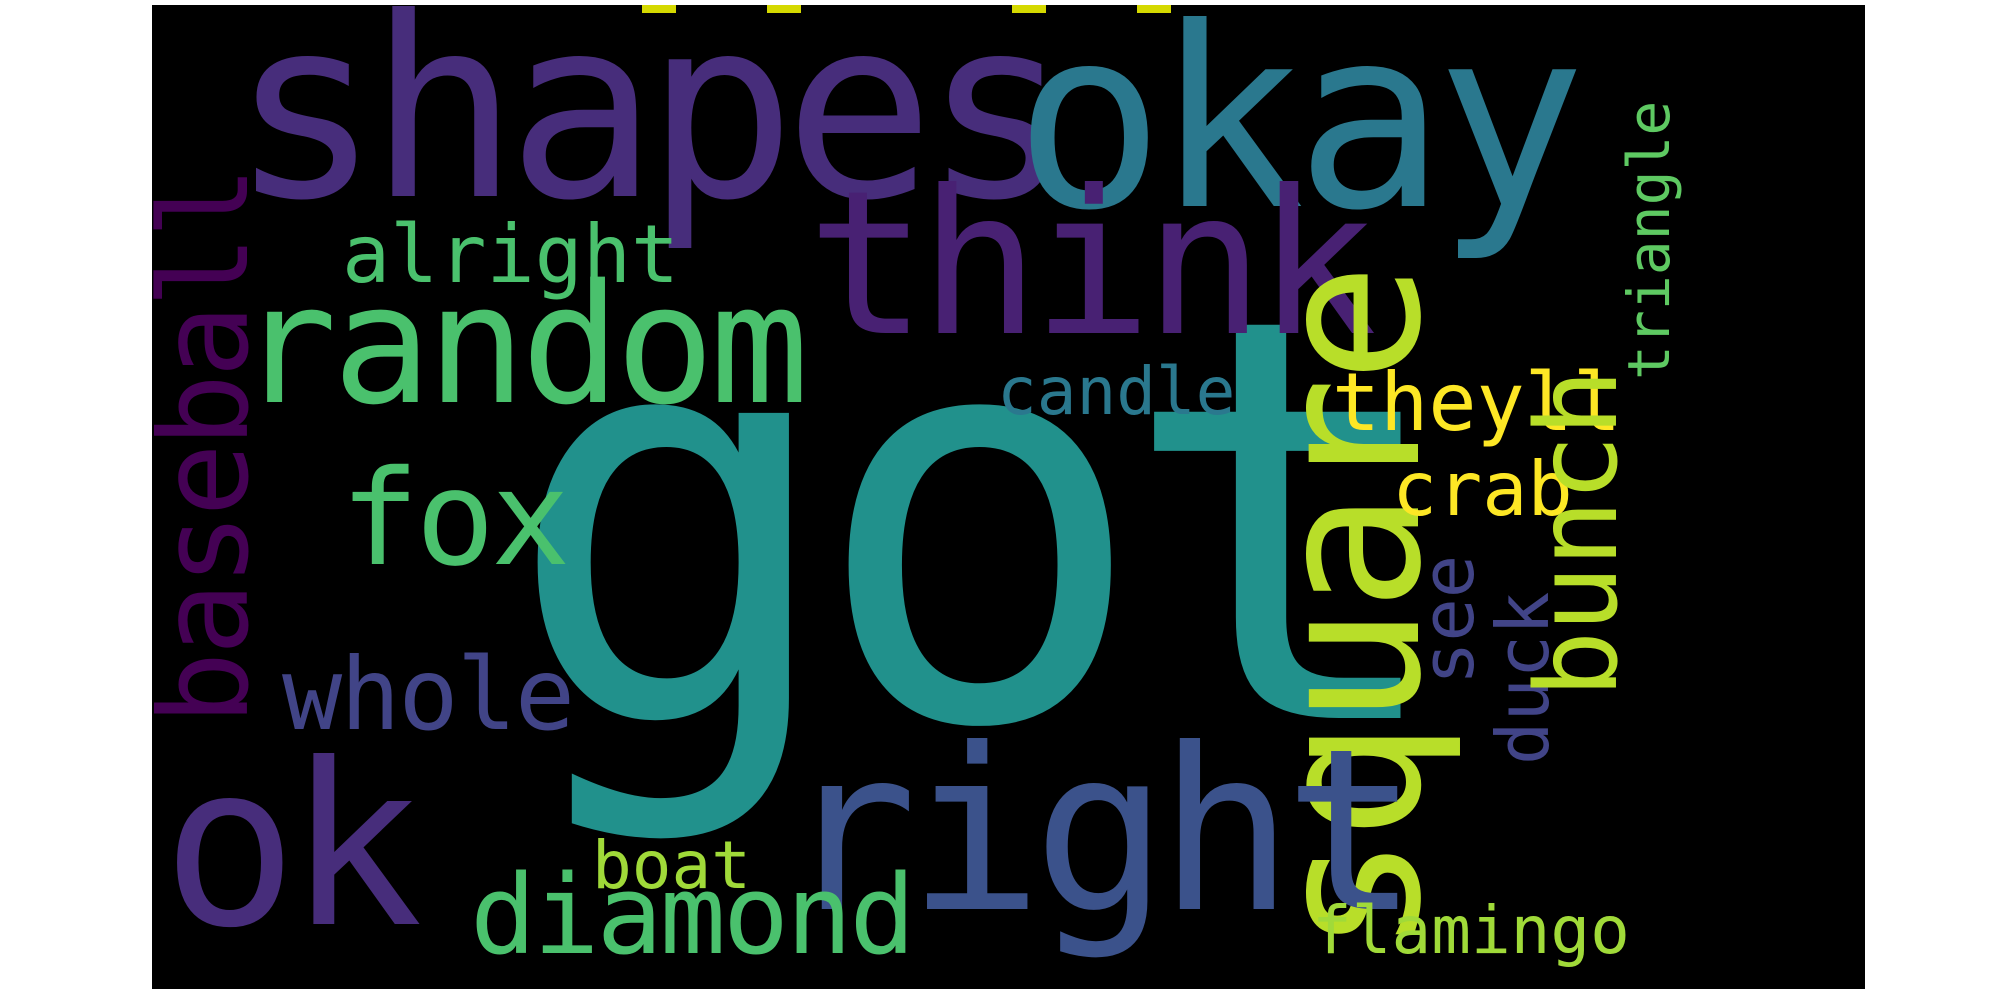  I want to click on word-random: random, so click(523, 345).